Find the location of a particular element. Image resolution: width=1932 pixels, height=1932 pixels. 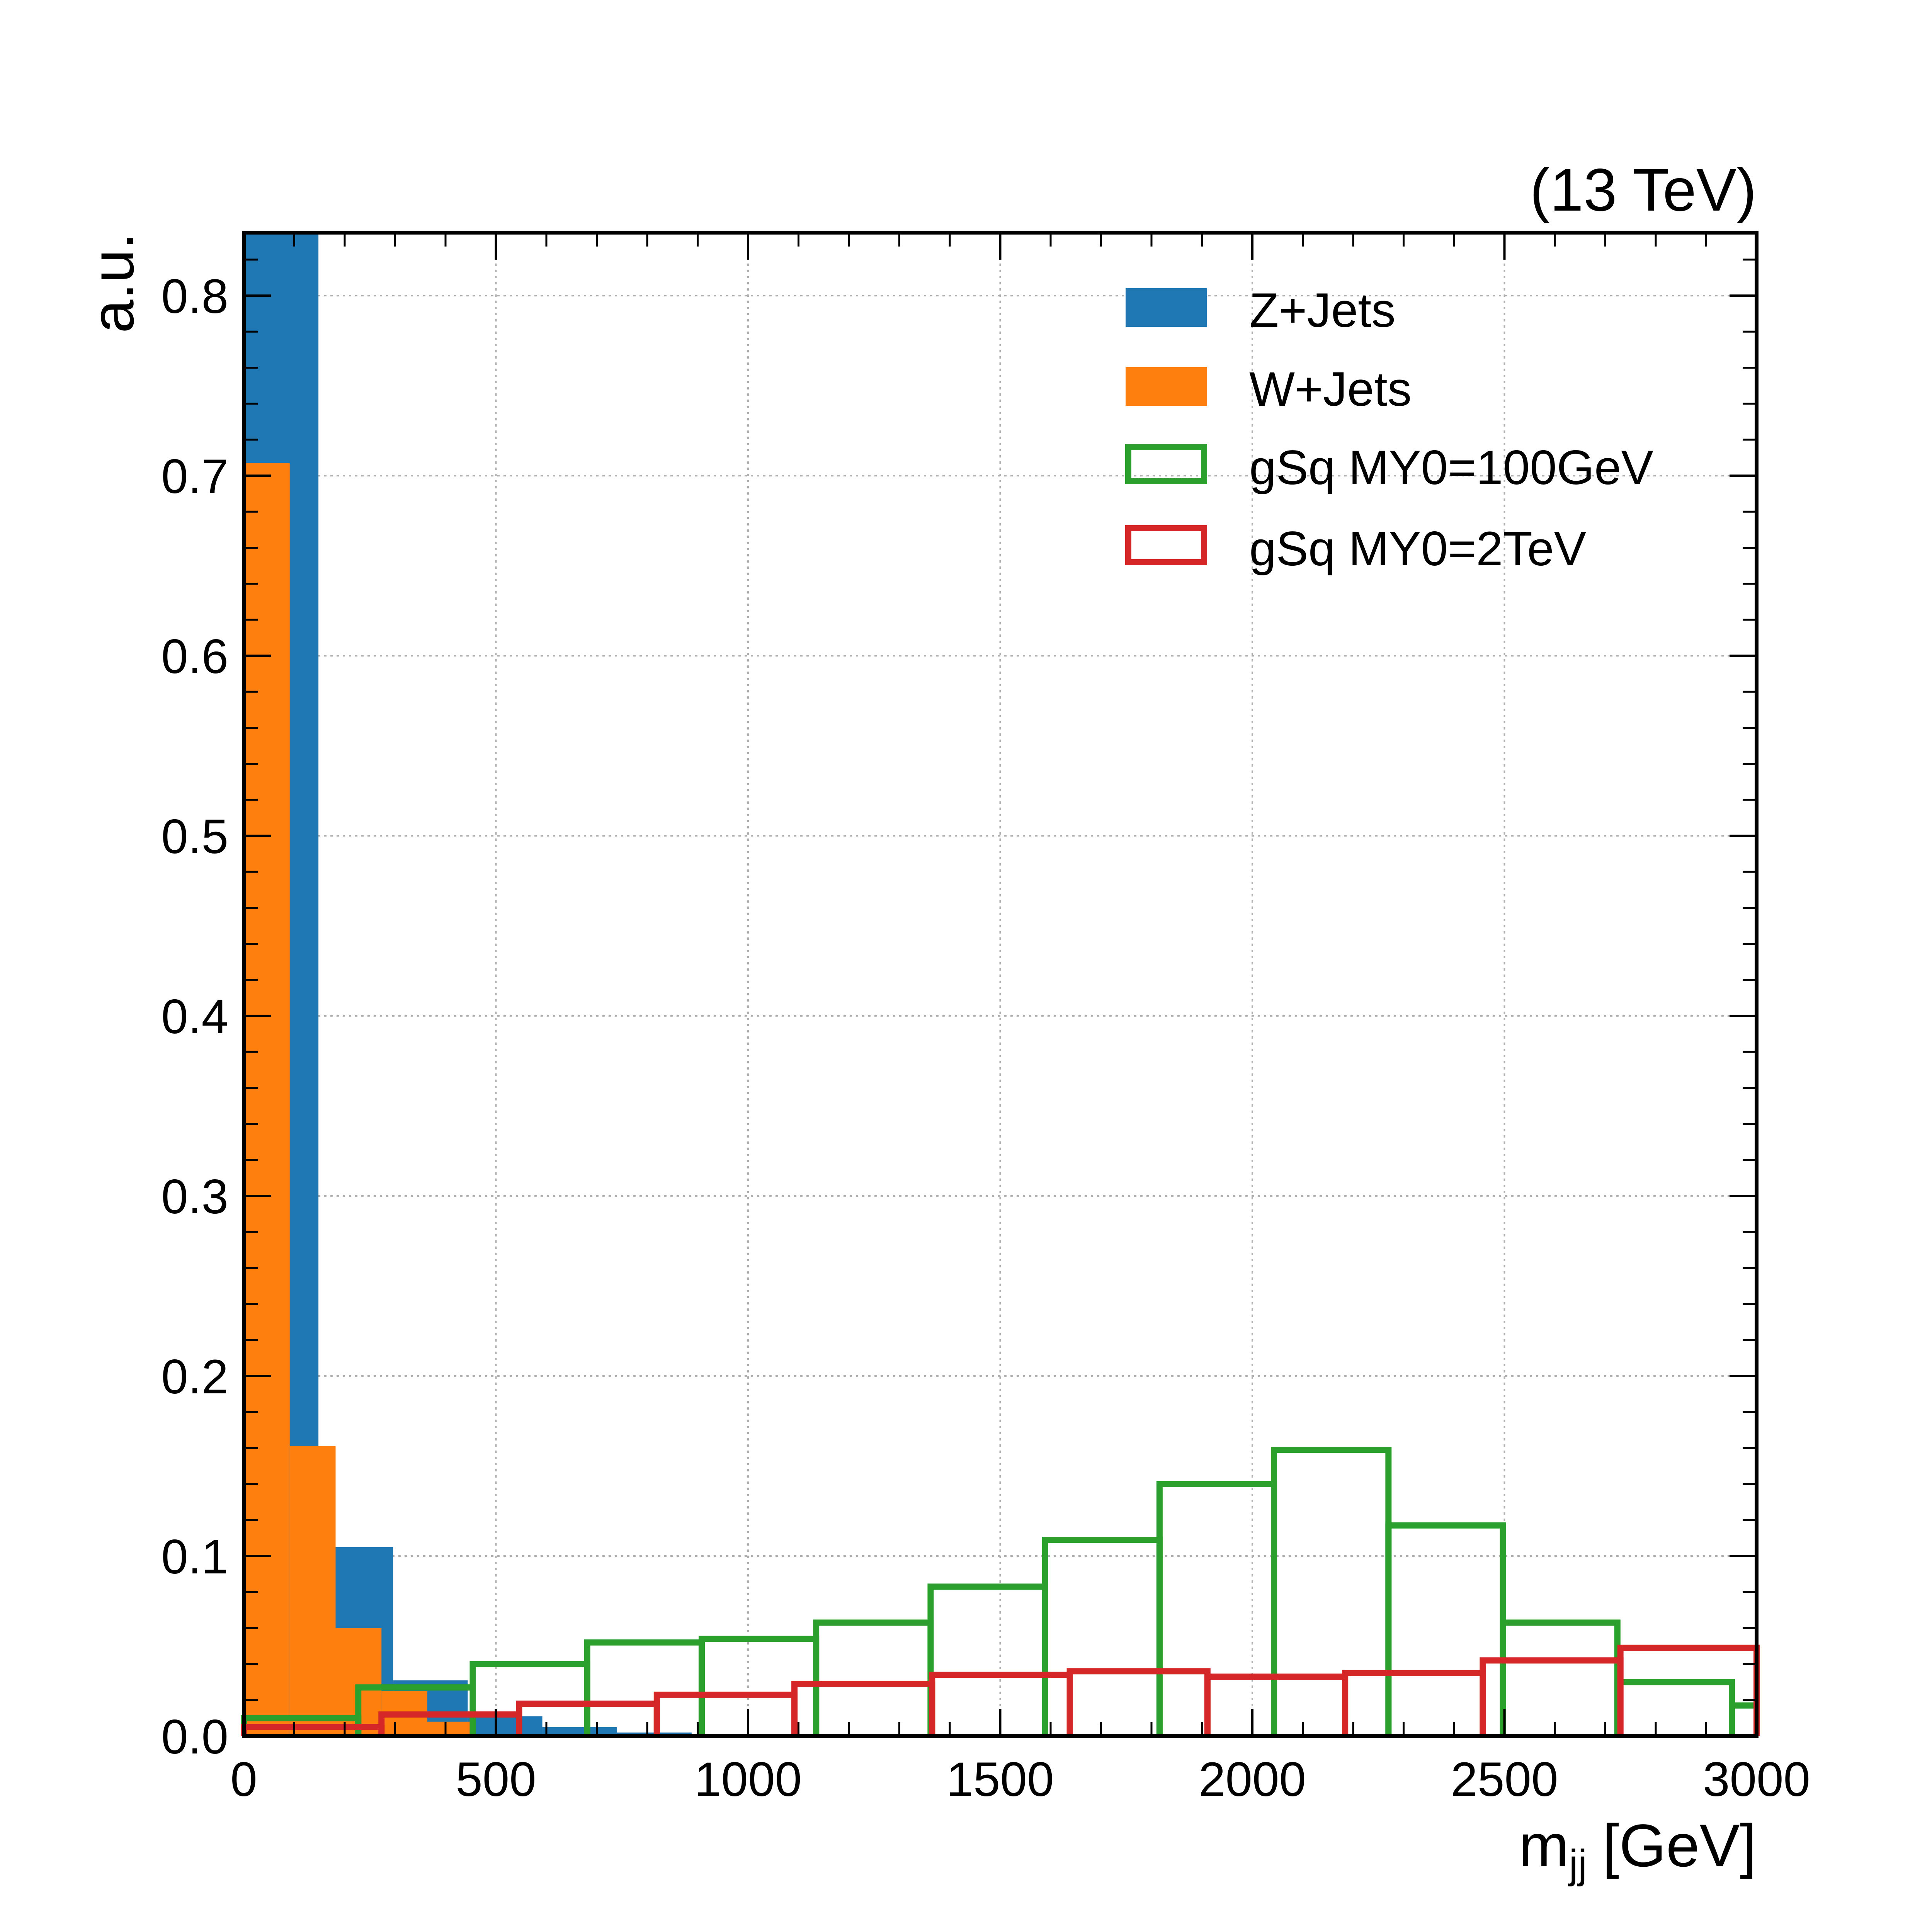

legend-label-z-jets: Z+Jets is located at coordinates (1322, 310).